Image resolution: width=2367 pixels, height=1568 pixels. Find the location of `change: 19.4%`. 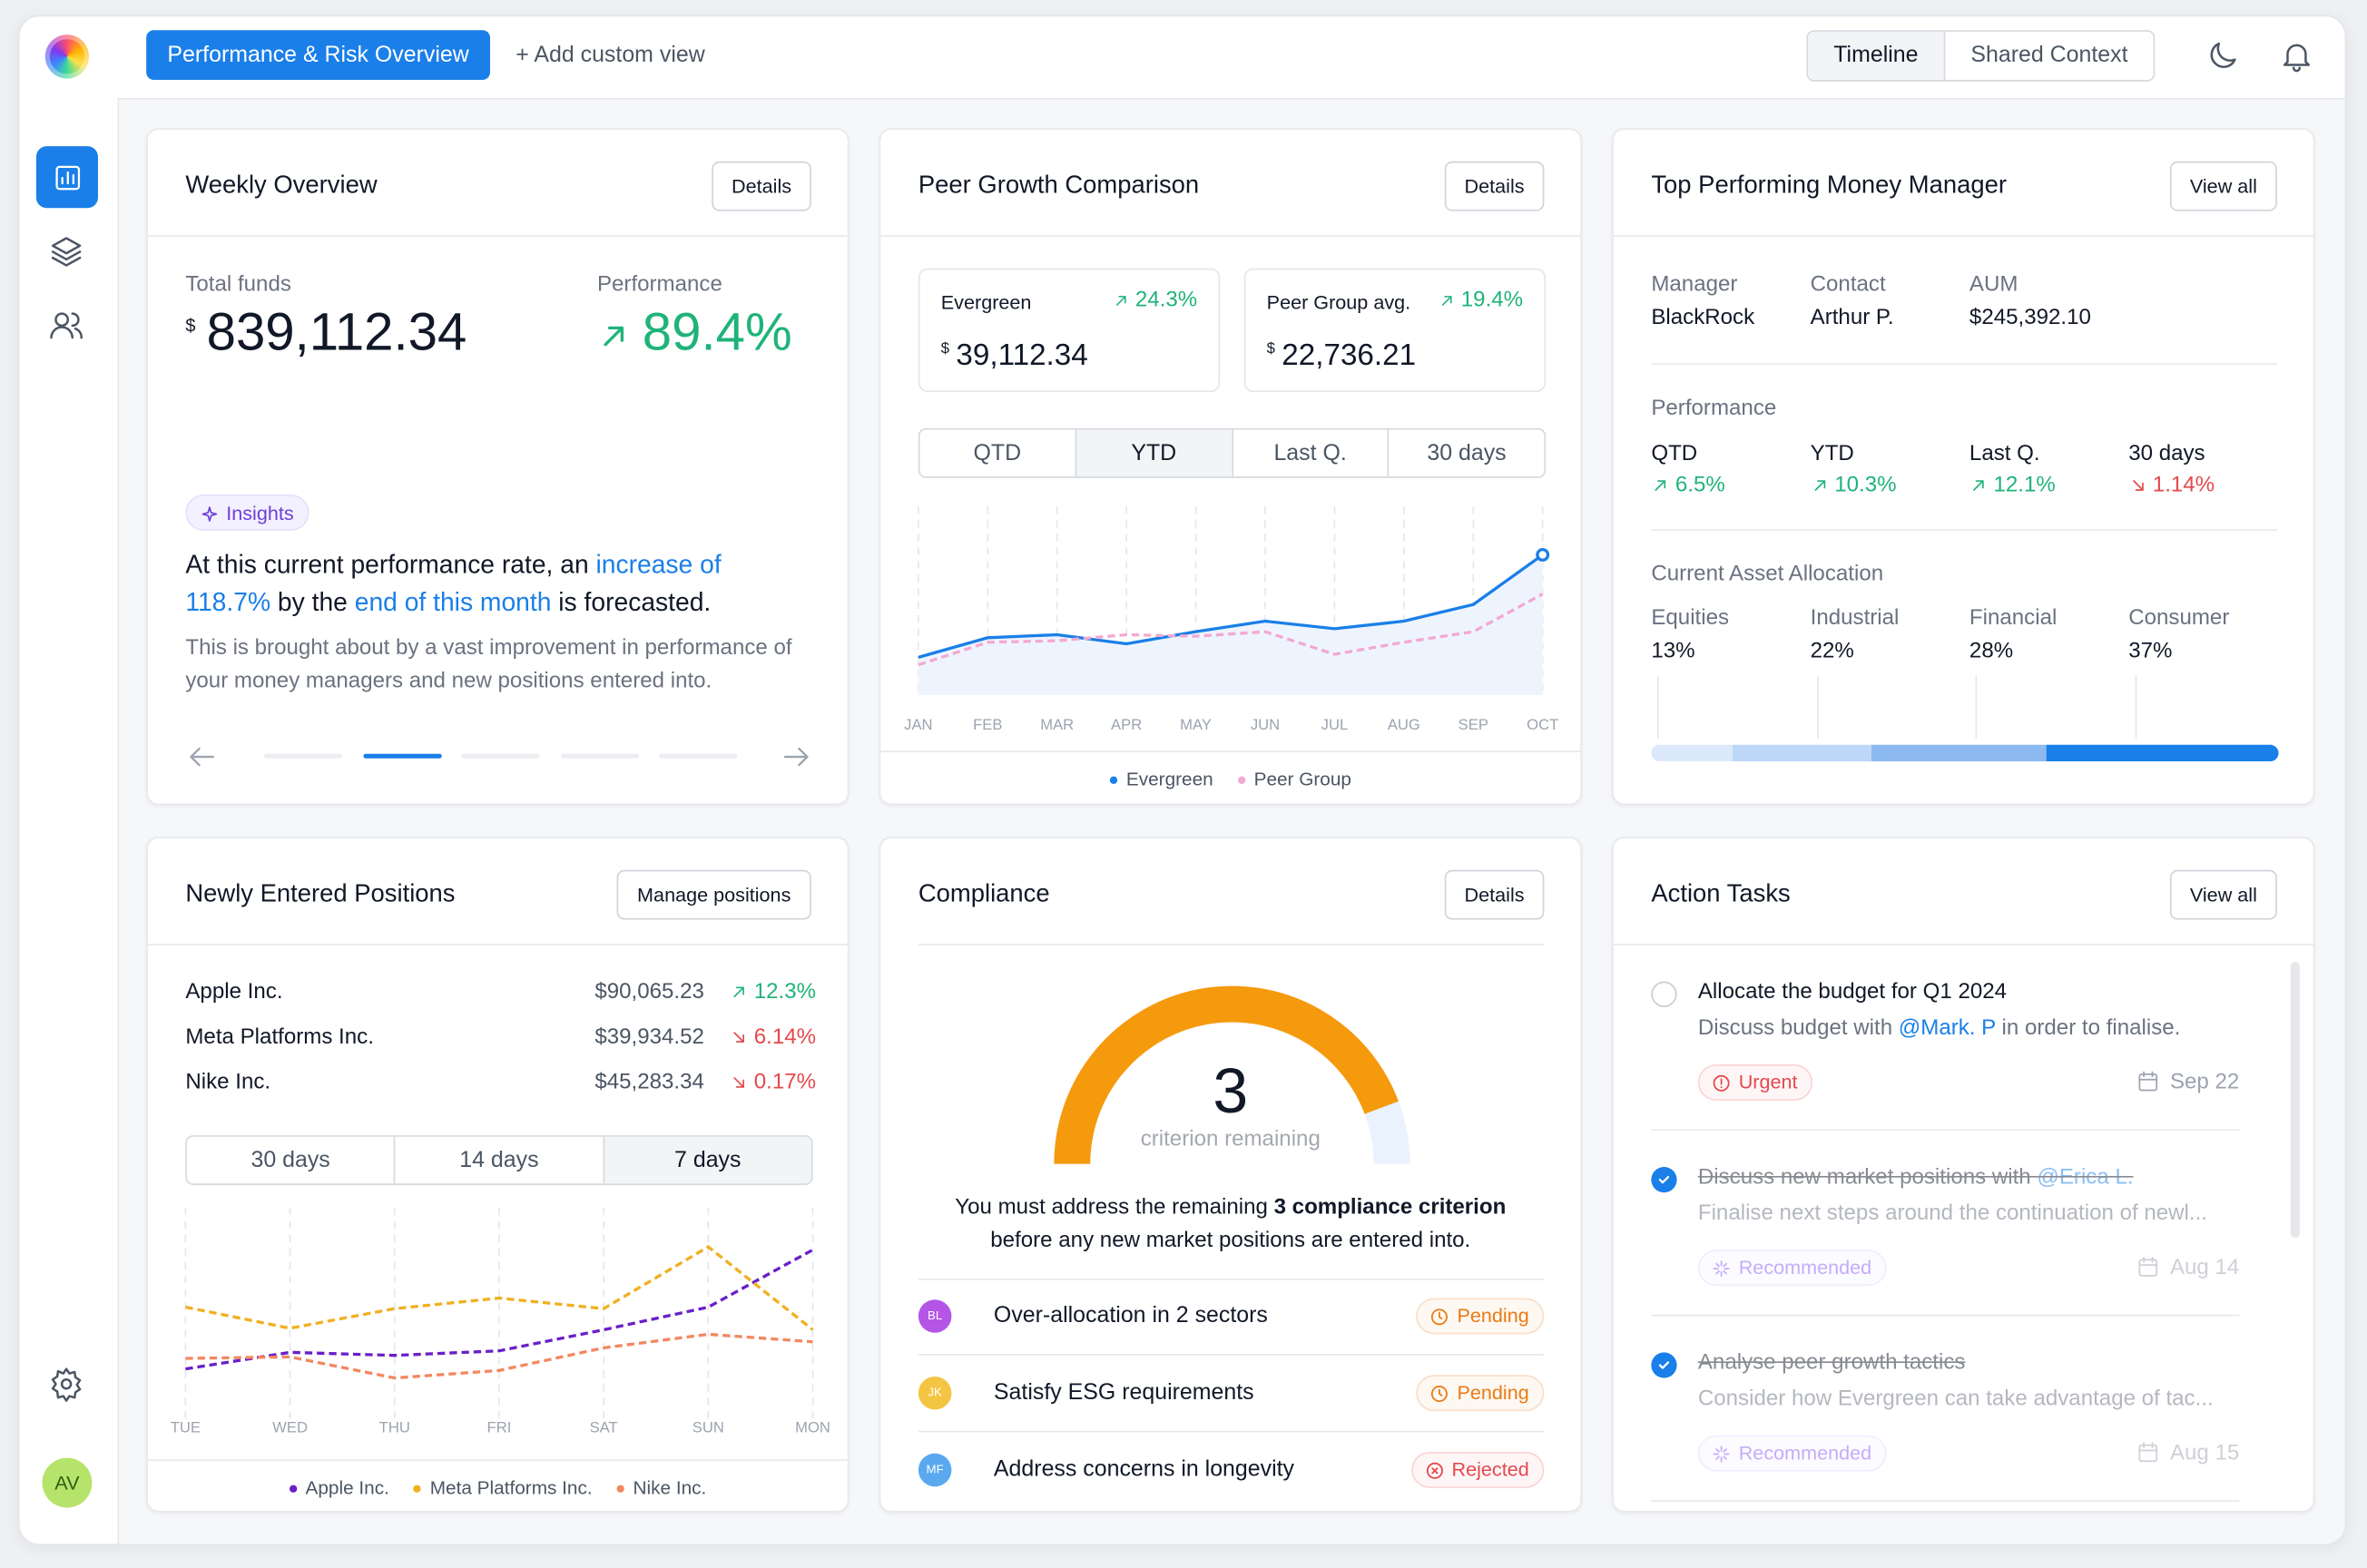

change: 19.4% is located at coordinates (1481, 300).